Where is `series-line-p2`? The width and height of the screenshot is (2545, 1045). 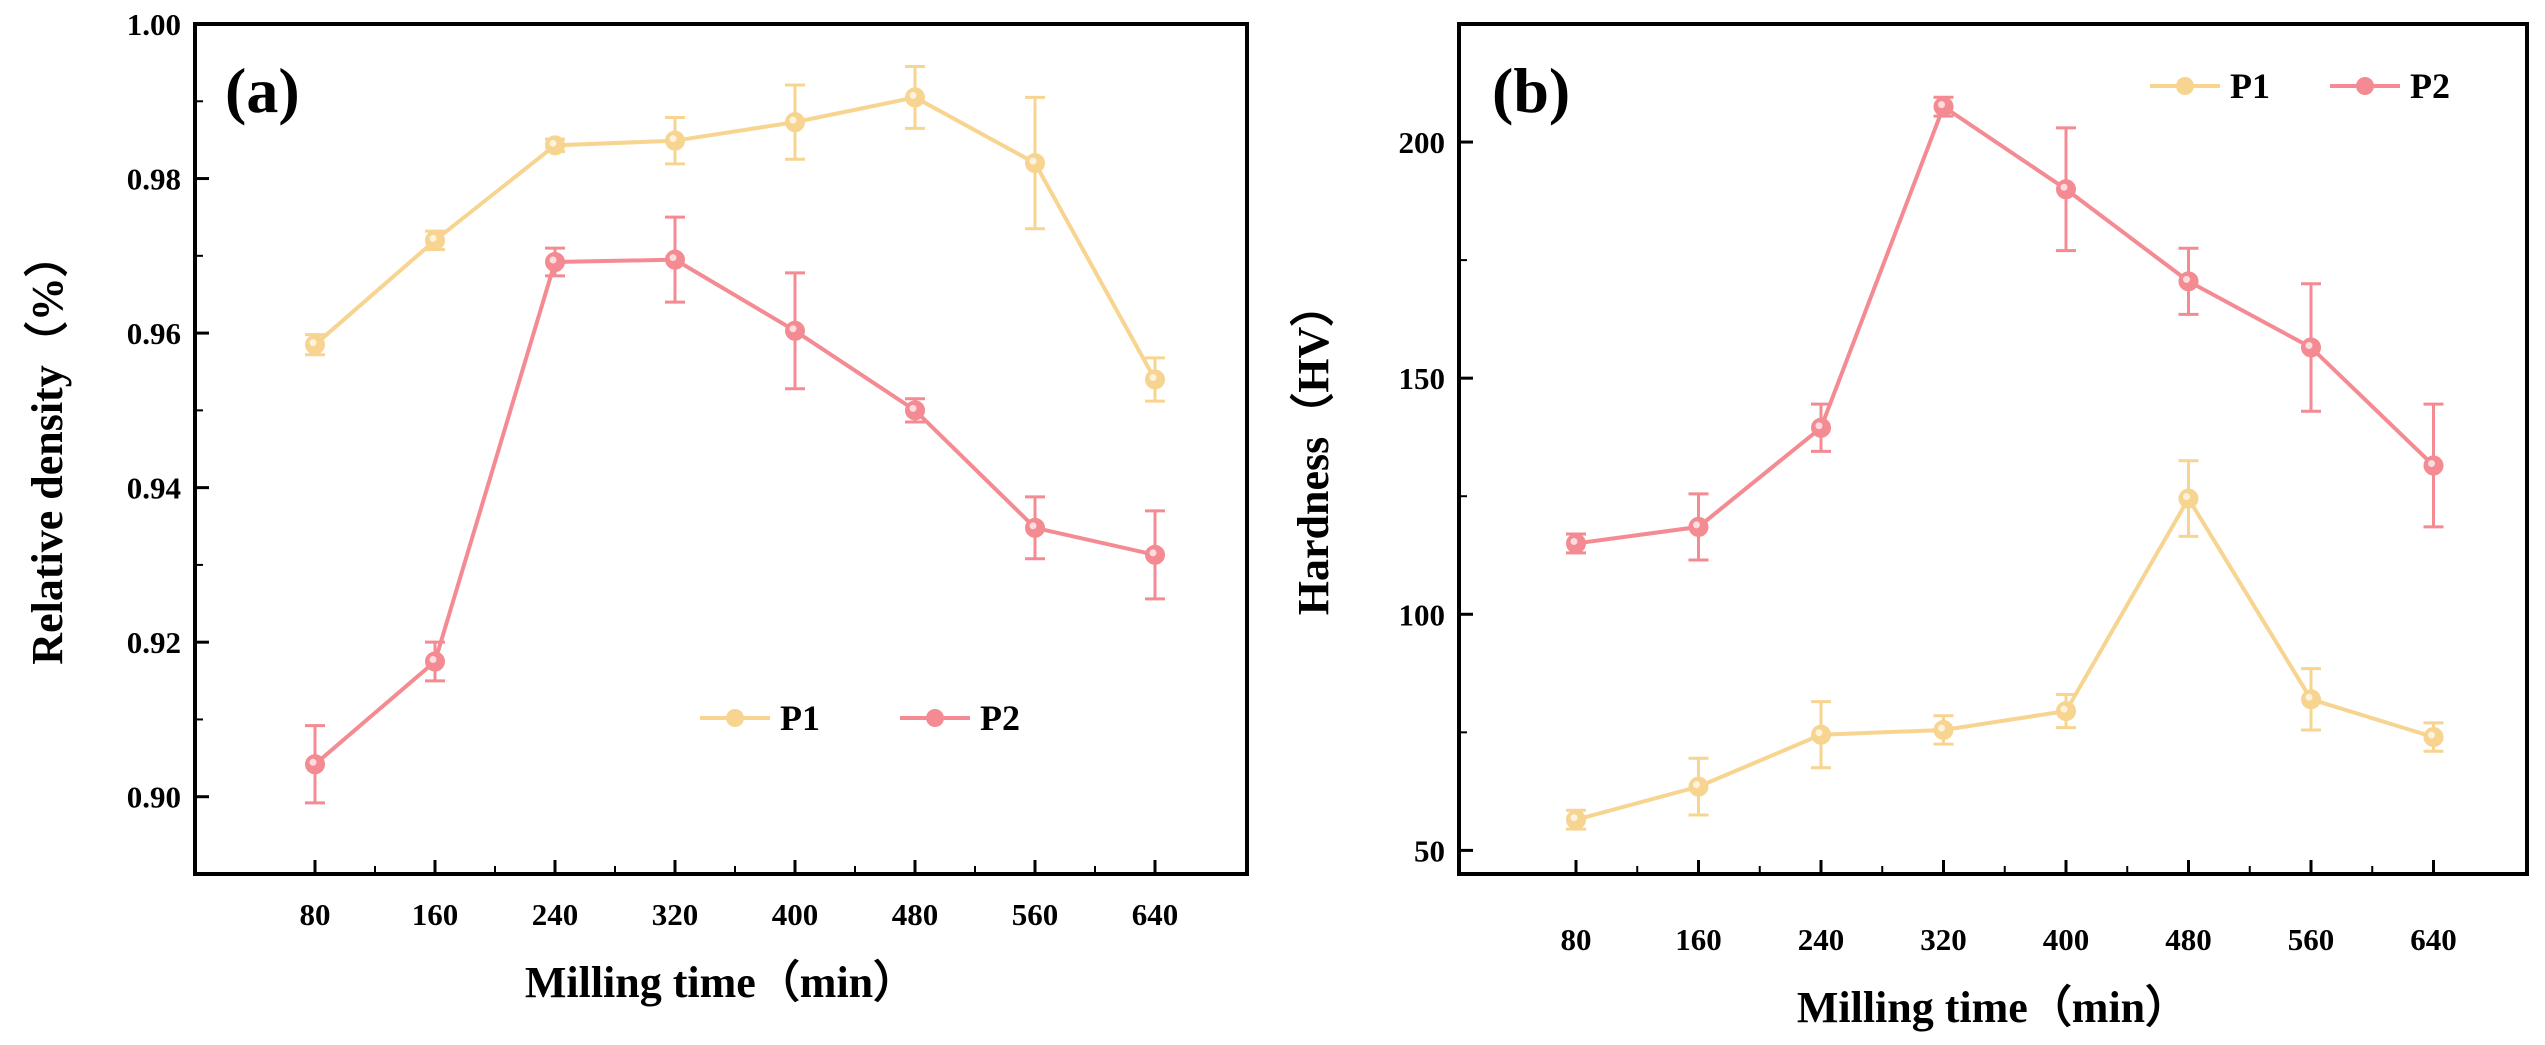
series-line-p2 is located at coordinates (2005, 324).